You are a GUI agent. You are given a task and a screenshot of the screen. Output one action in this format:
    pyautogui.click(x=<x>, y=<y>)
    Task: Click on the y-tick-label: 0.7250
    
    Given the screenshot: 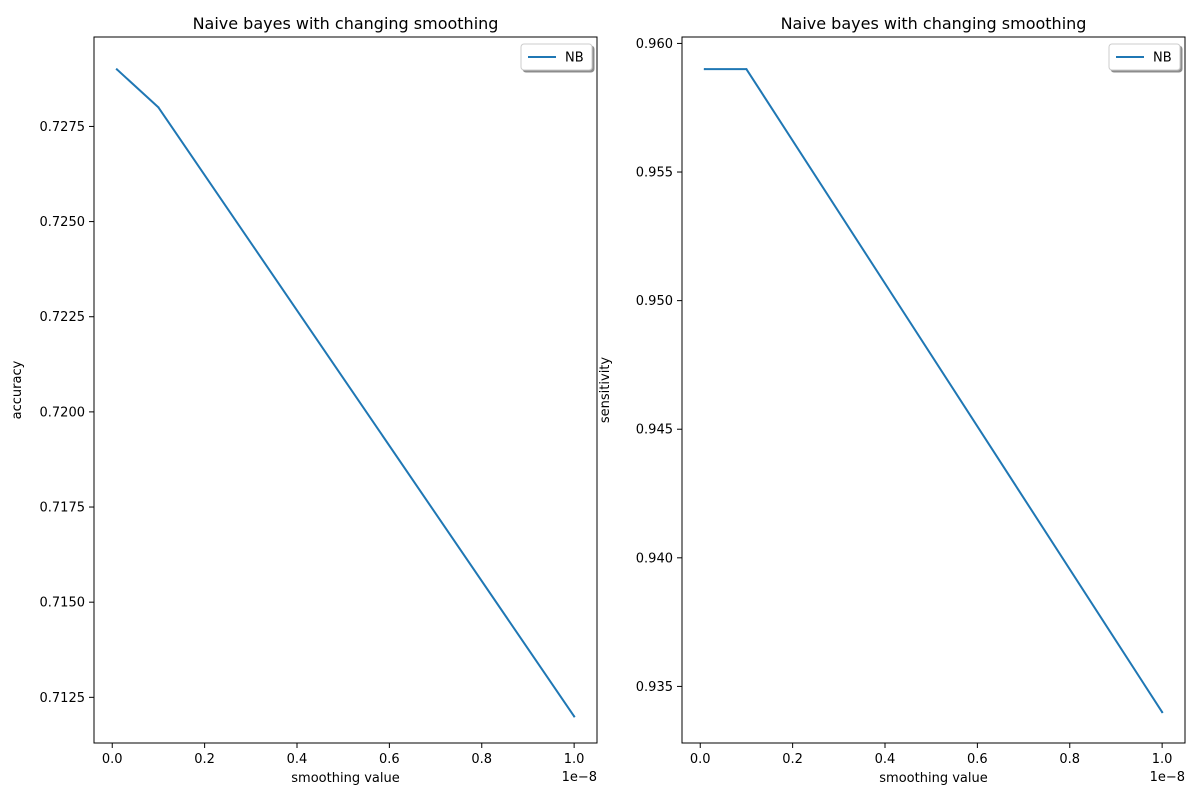 What is the action you would take?
    pyautogui.click(x=63, y=222)
    